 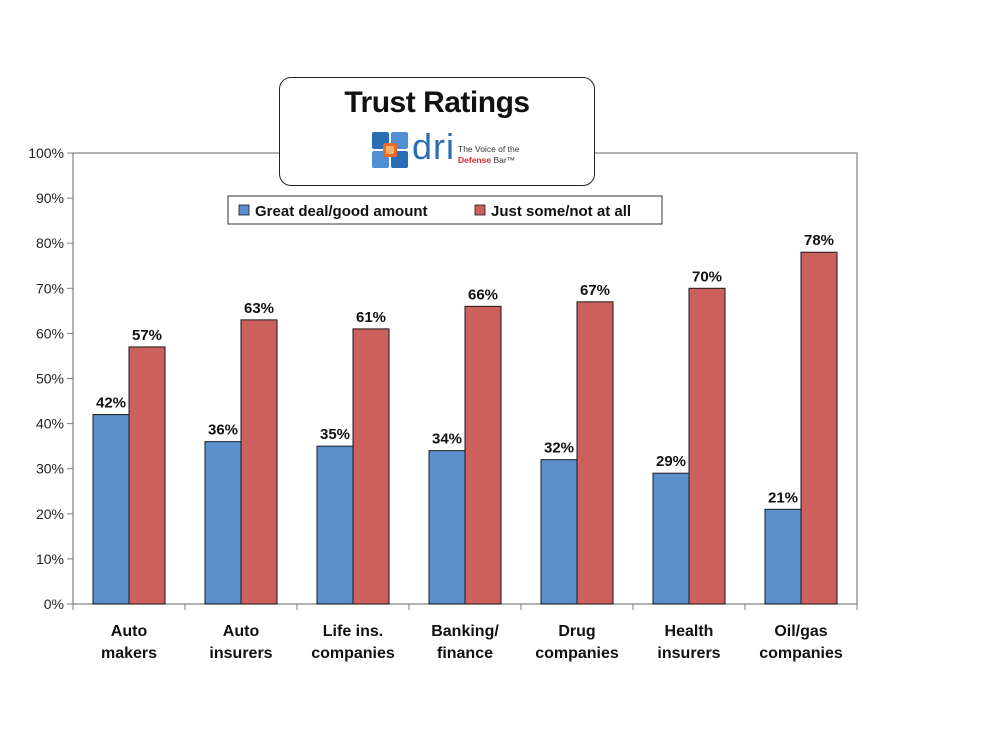 I want to click on y-tick-label: 10%, so click(x=50, y=559).